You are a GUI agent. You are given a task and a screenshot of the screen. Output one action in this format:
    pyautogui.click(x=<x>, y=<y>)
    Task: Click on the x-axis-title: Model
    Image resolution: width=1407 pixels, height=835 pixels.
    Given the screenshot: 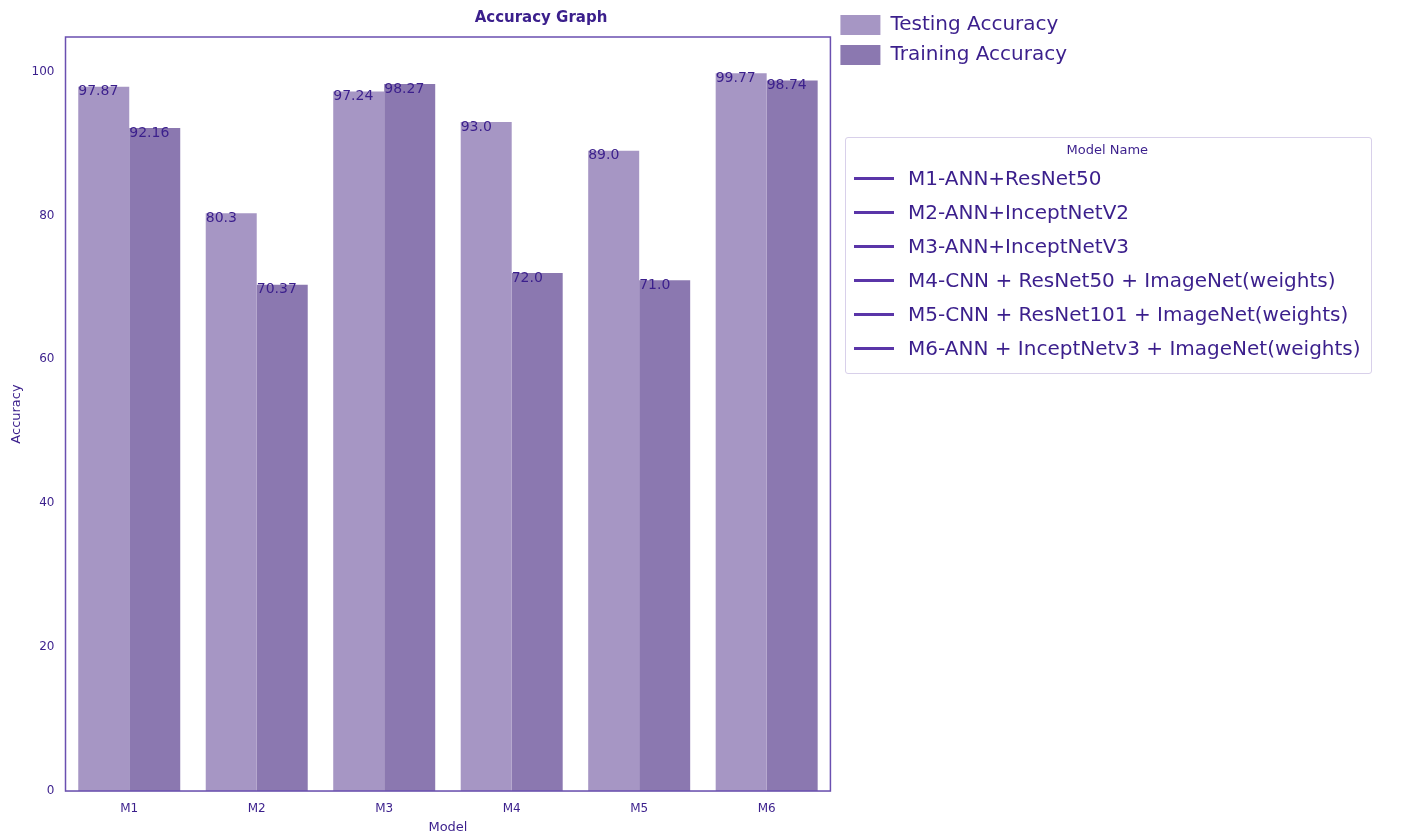 What is the action you would take?
    pyautogui.click(x=448, y=826)
    